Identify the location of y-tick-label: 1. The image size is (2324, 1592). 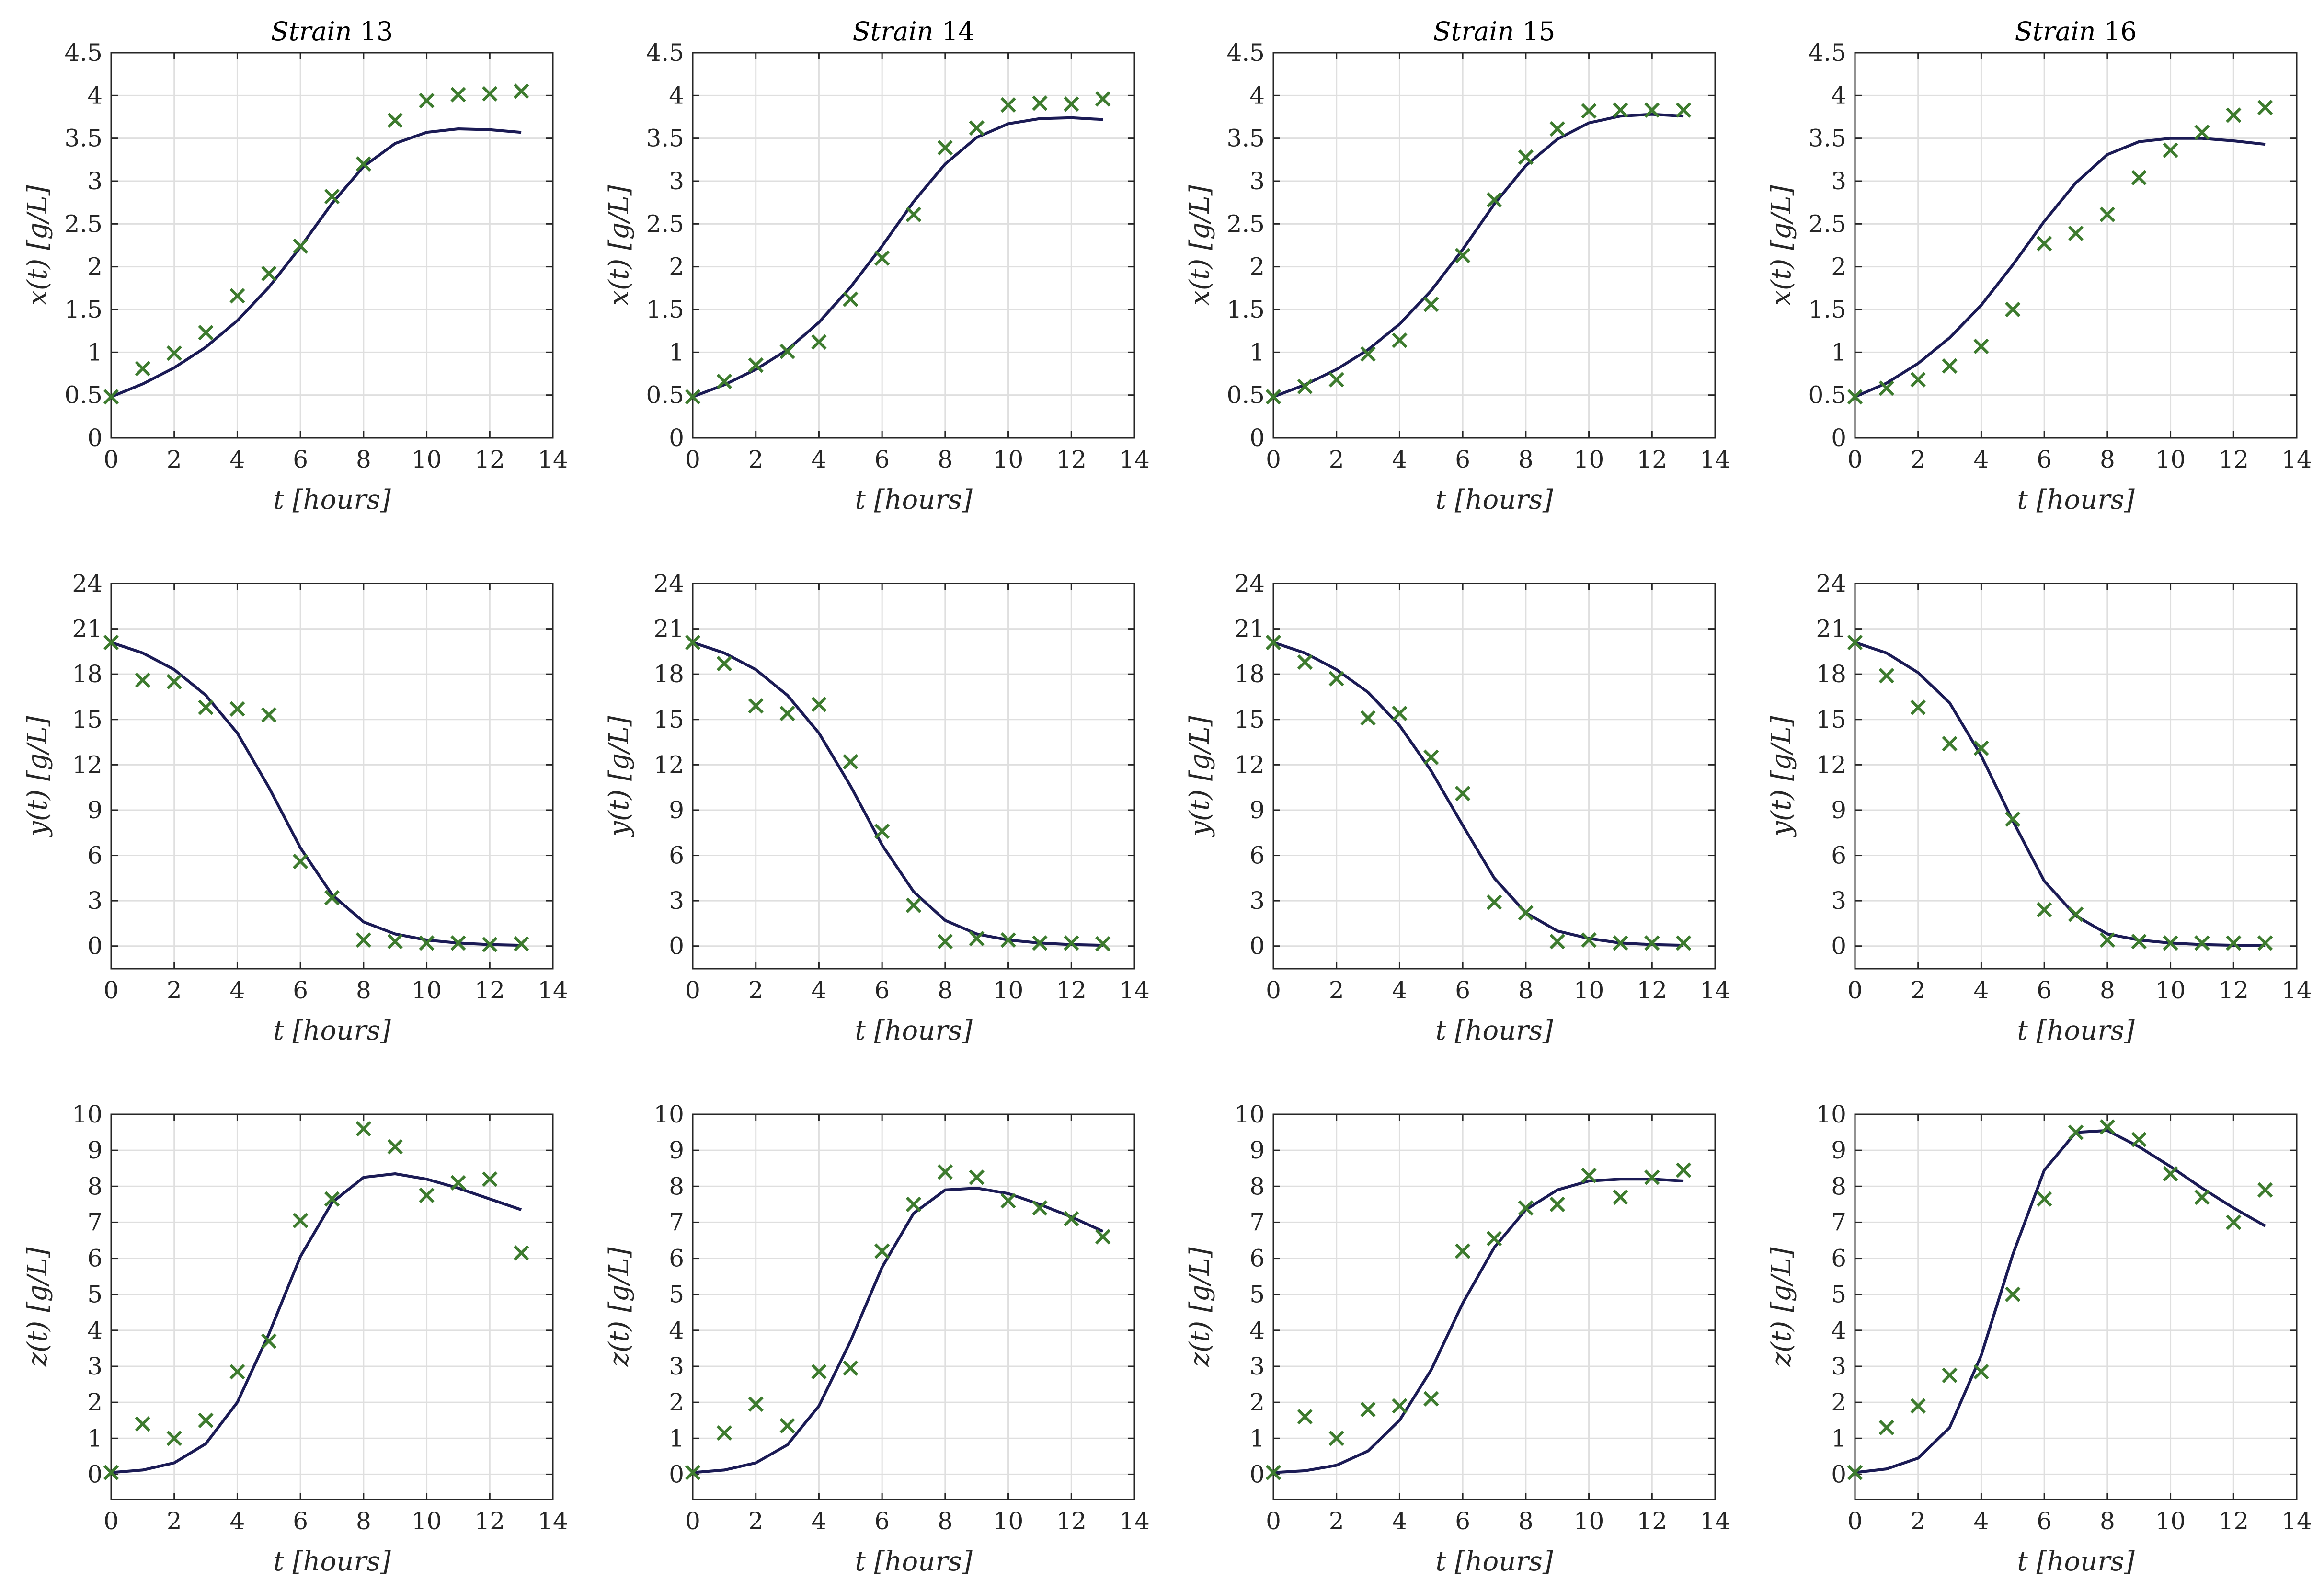
(95, 1438).